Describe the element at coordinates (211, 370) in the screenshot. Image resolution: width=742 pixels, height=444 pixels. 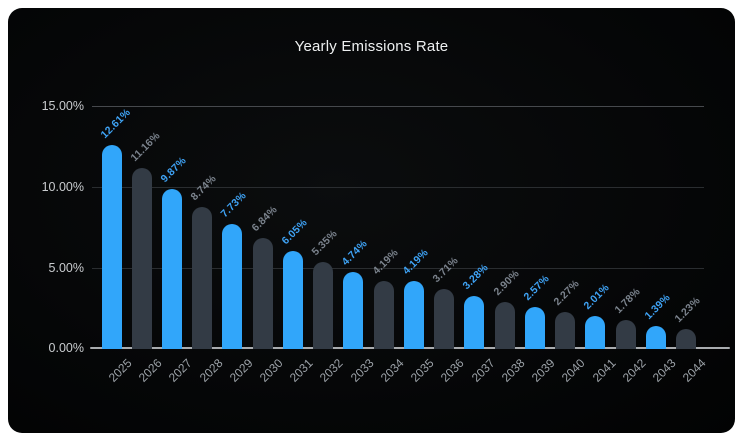
I see `x-tick-label-2028: 2028` at that location.